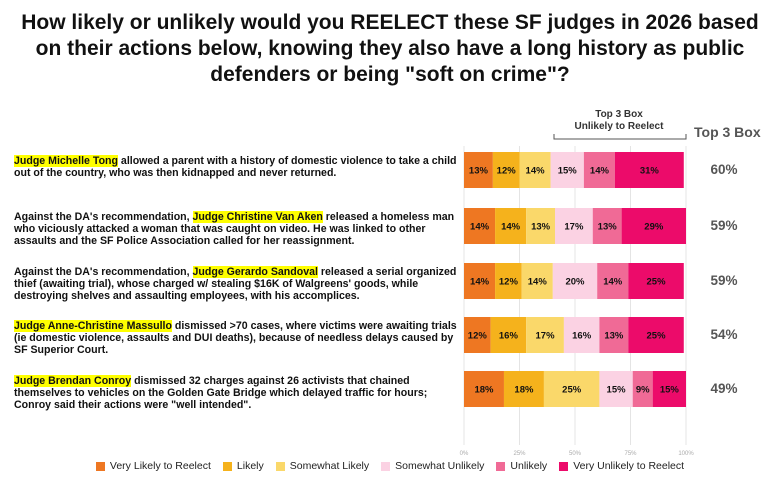  Describe the element at coordinates (575, 454) in the screenshot. I see `x-tick-label: 50%` at that location.